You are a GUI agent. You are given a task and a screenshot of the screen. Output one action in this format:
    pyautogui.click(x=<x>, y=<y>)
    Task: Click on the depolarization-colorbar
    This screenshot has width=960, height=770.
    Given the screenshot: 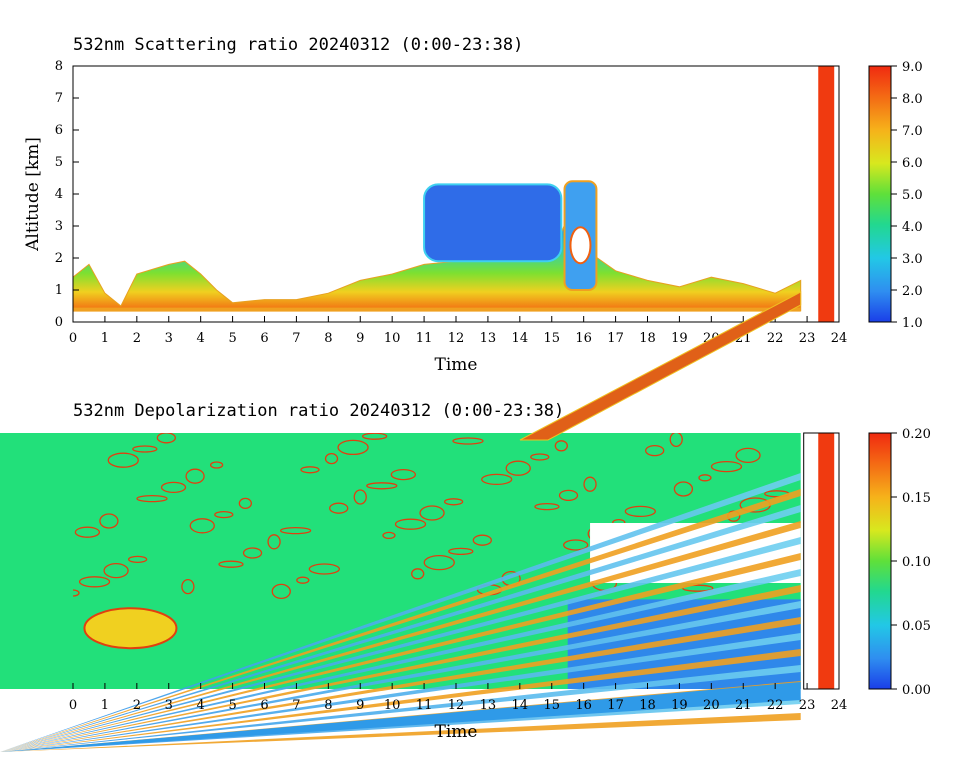 What is the action you would take?
    pyautogui.click(x=880, y=561)
    